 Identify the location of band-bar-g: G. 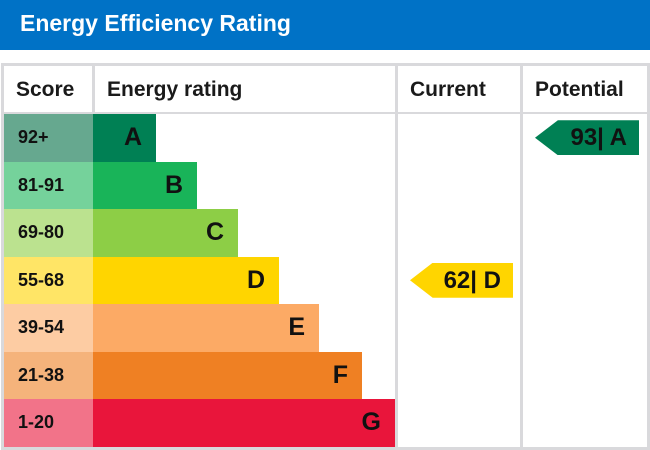
(244, 423).